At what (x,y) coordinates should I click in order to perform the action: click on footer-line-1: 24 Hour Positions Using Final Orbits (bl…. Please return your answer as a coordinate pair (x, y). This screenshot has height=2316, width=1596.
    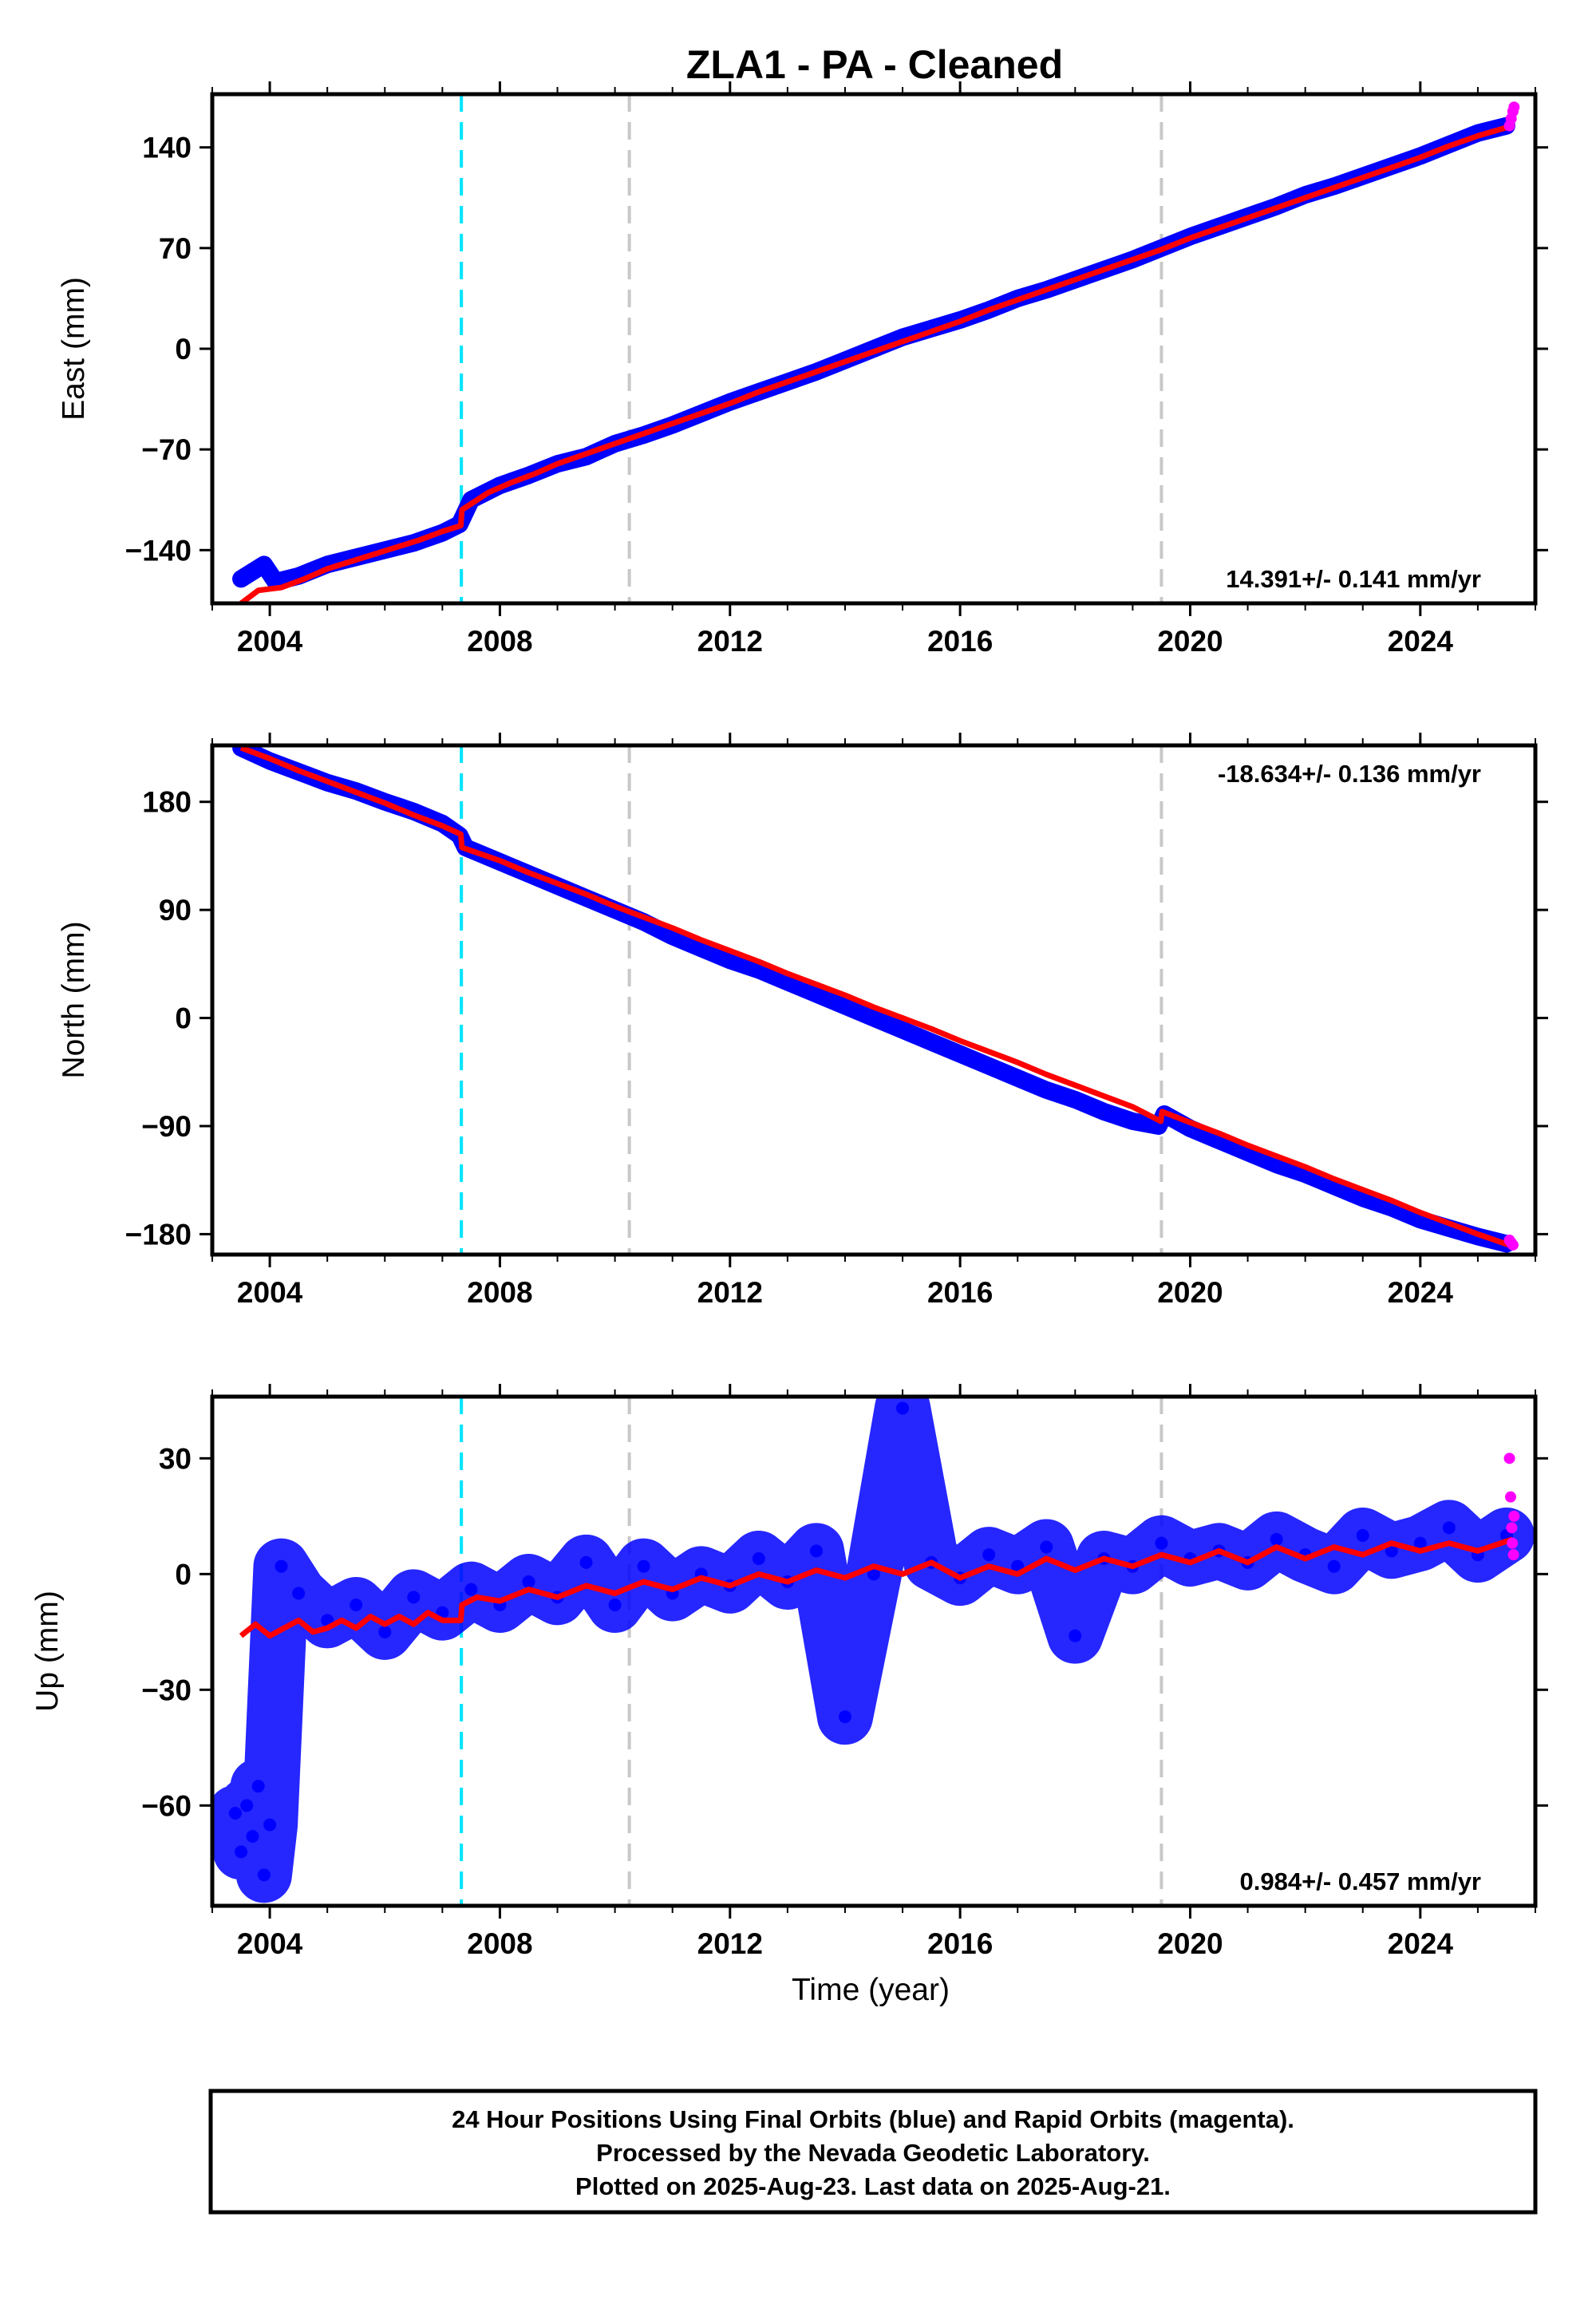
    Looking at the image, I should click on (873, 2119).